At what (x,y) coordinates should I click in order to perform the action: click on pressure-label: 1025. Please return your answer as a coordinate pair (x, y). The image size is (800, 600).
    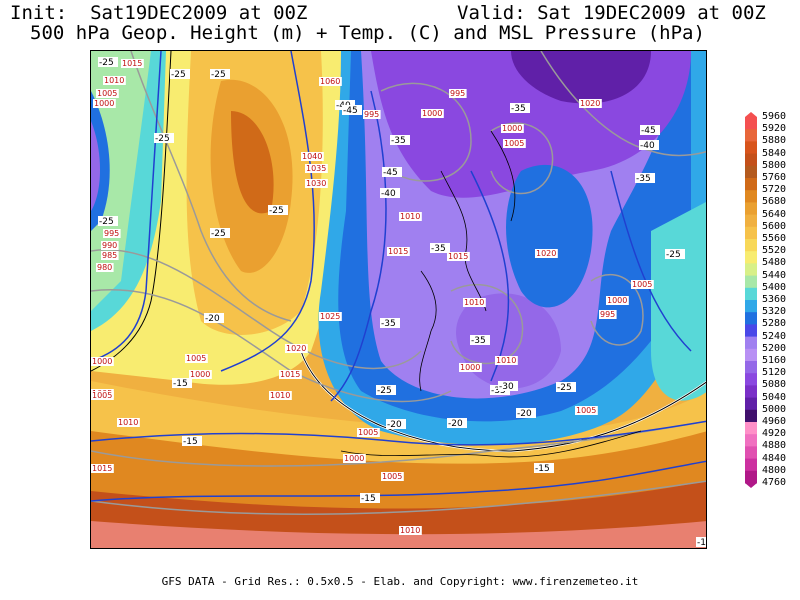
    Looking at the image, I should click on (330, 316).